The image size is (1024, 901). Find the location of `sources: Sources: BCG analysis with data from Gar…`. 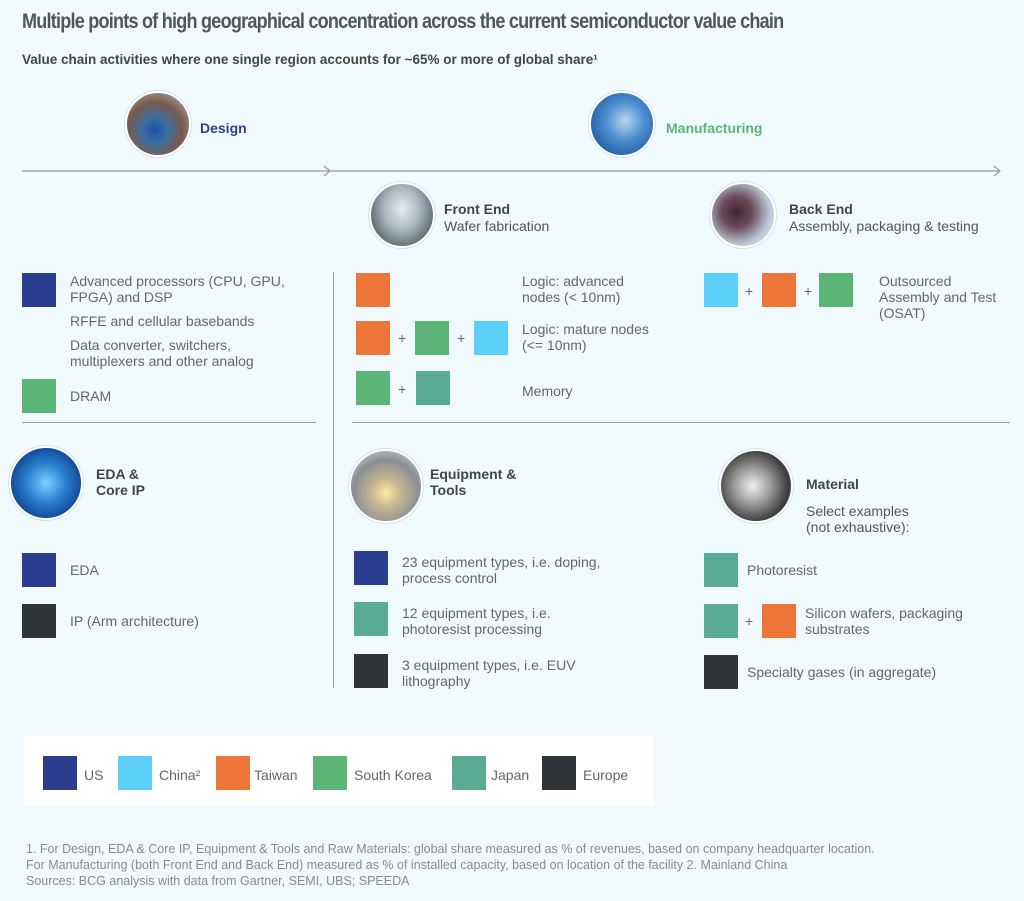

sources: Sources: BCG analysis with data from Gar… is located at coordinates (218, 881).